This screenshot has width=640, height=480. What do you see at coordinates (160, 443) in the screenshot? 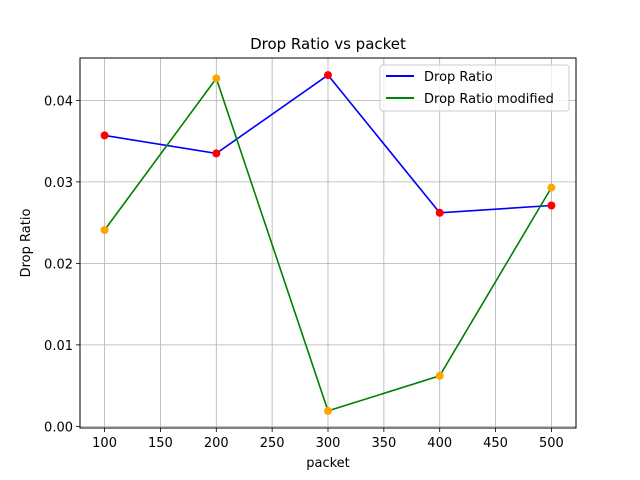
I see `x-tick-label: 150` at bounding box center [160, 443].